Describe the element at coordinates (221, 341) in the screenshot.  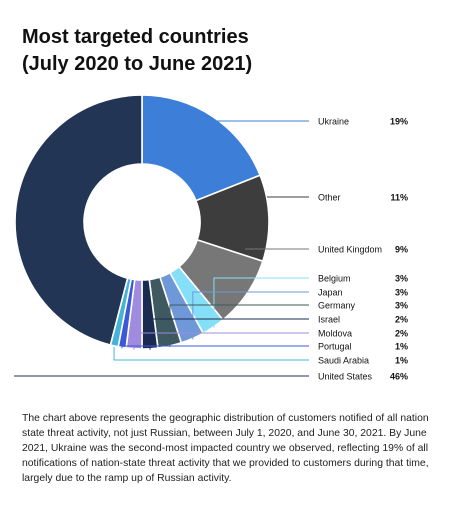
I see `leader-line-moldova` at that location.